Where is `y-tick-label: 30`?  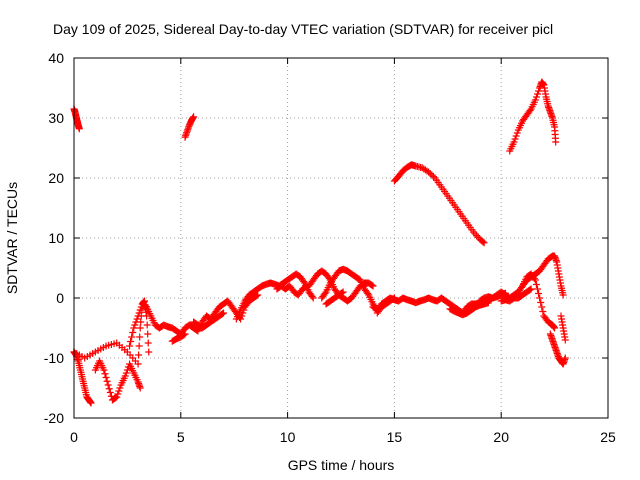 y-tick-label: 30 is located at coordinates (56, 118).